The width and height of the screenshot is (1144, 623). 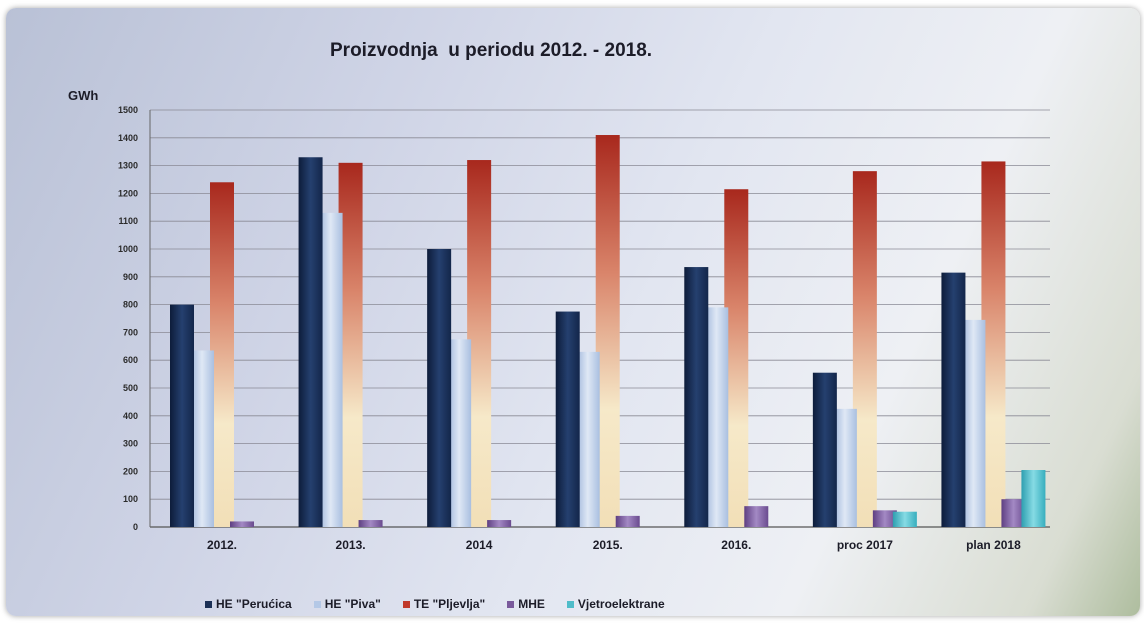 I want to click on y-tick-label: 300, so click(x=130, y=444).